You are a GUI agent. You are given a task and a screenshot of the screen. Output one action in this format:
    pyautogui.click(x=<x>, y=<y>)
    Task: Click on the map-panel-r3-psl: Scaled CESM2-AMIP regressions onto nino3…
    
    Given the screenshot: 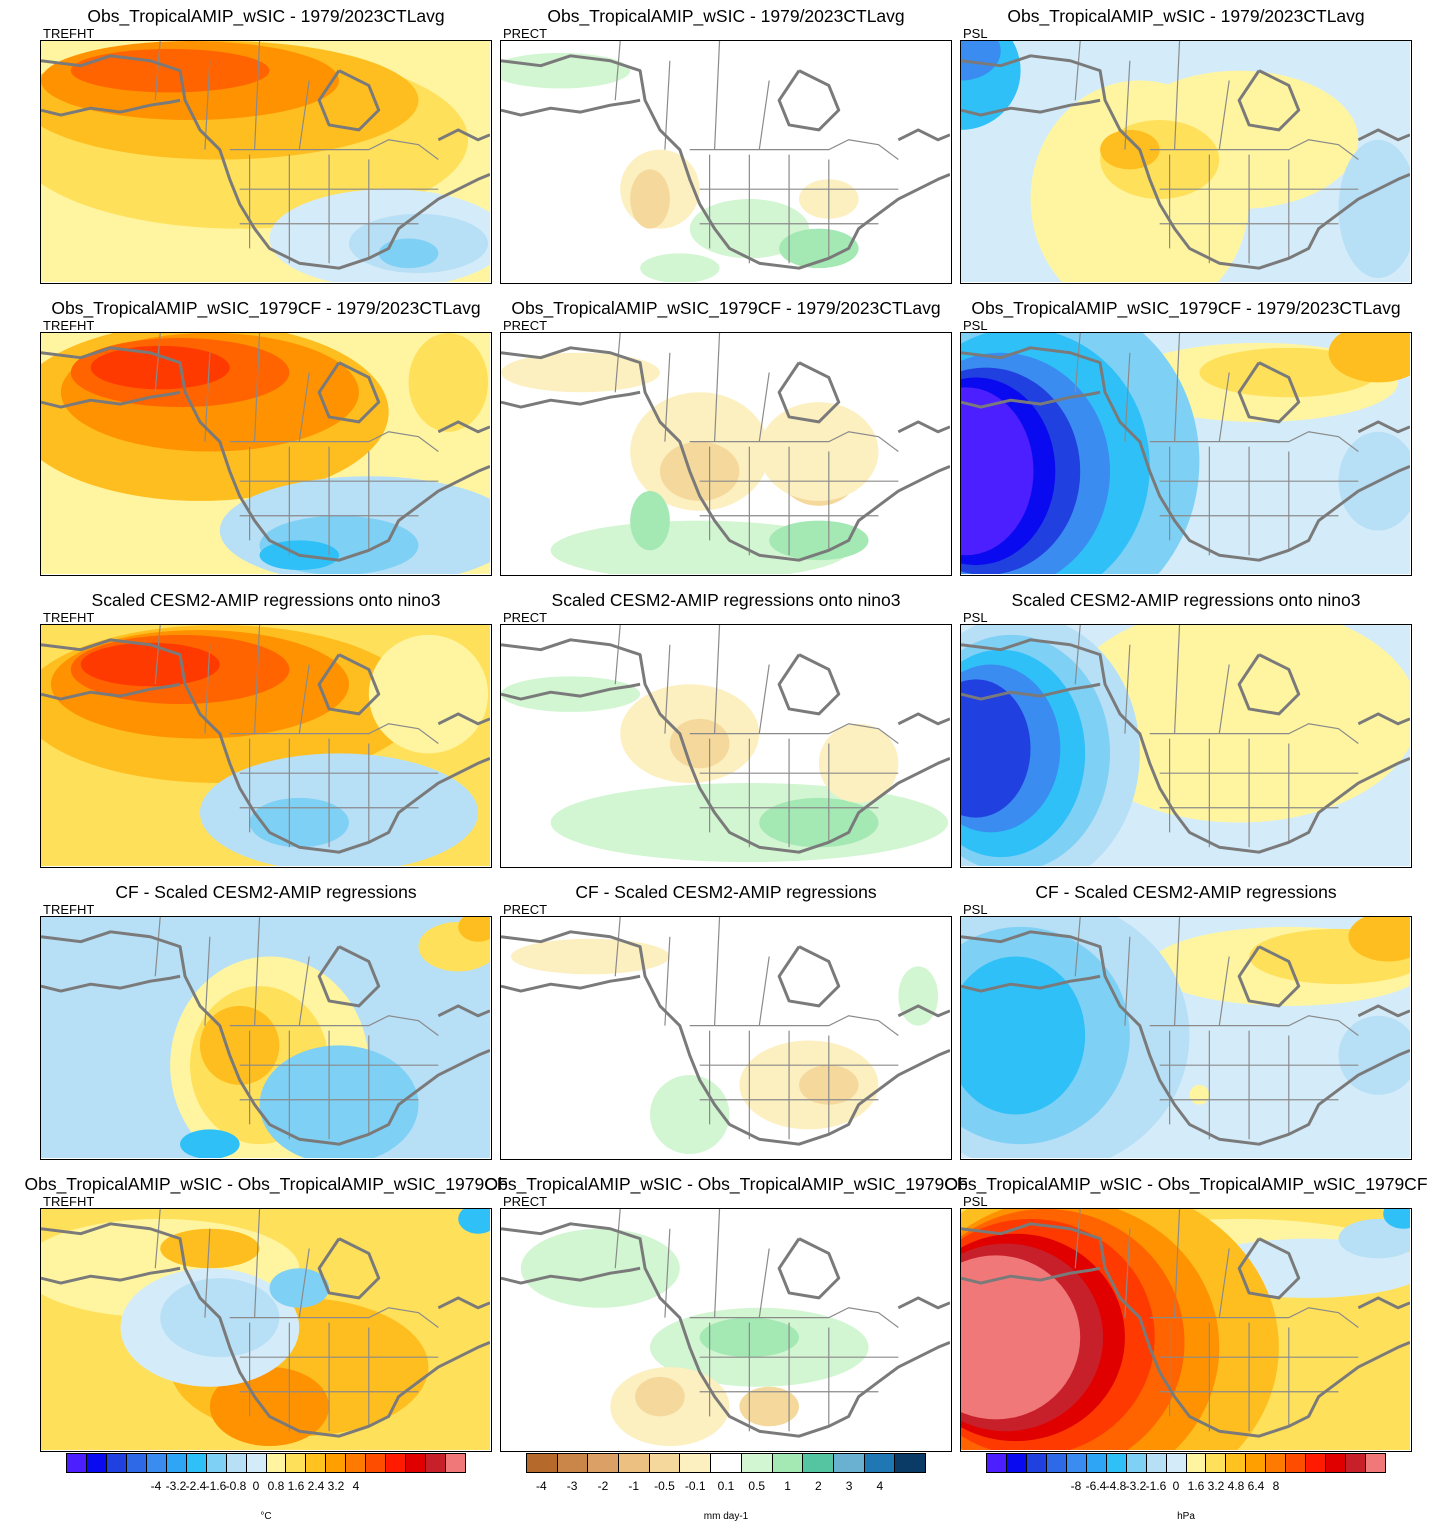 What is the action you would take?
    pyautogui.click(x=1186, y=740)
    